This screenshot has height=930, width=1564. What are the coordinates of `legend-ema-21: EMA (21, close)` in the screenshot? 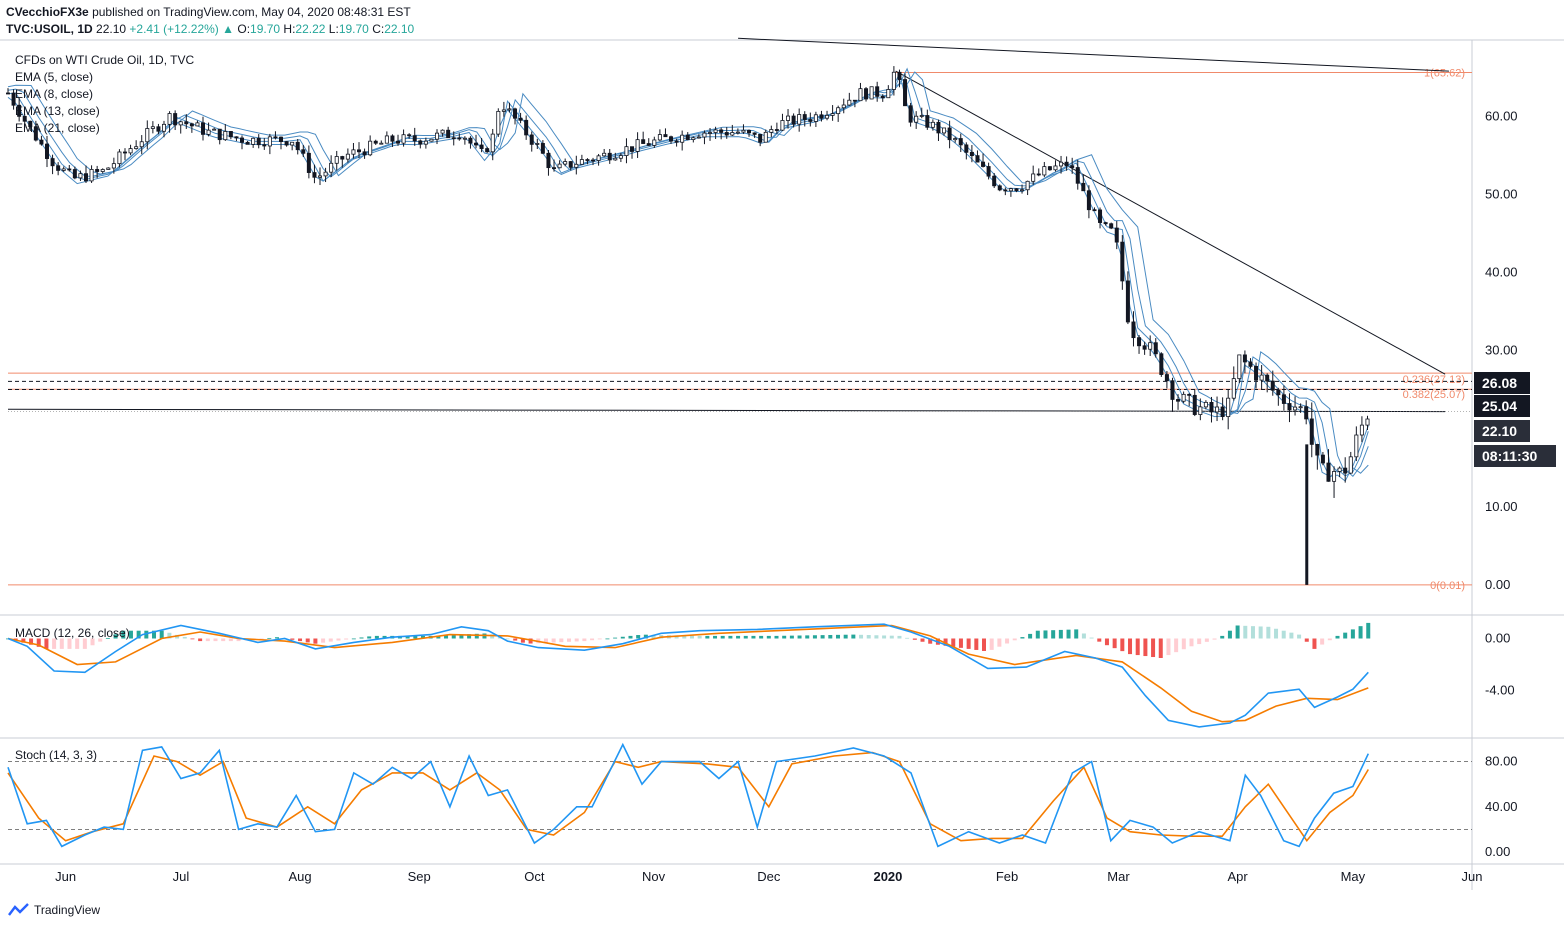 It's located at (57, 128).